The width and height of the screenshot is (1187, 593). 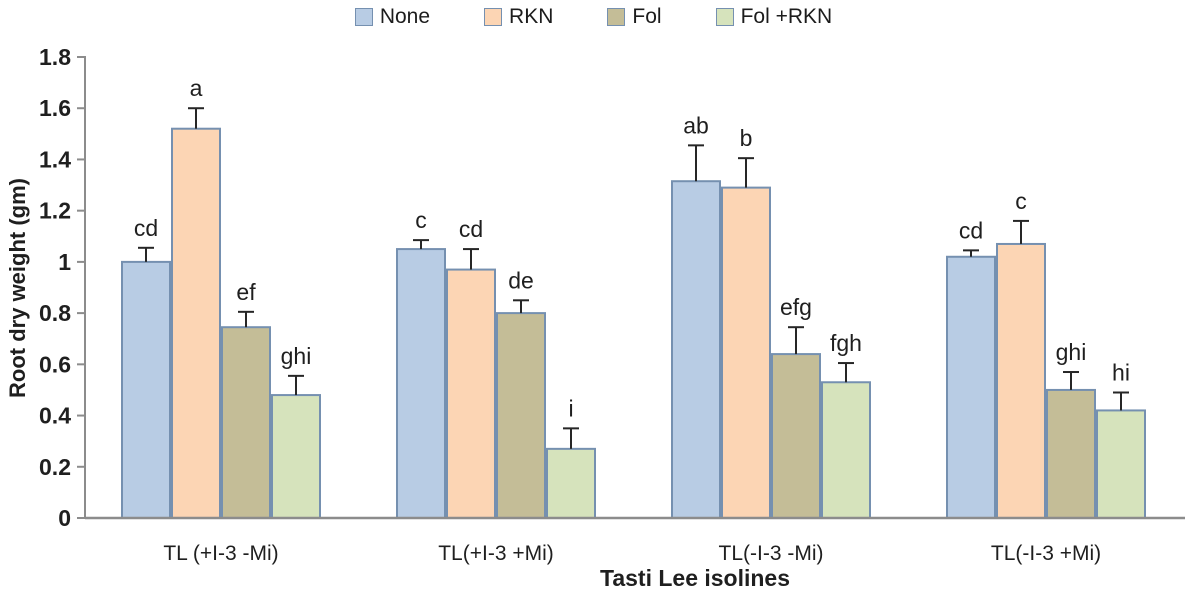 What do you see at coordinates (570, 408) in the screenshot?
I see `sig-letter: i` at bounding box center [570, 408].